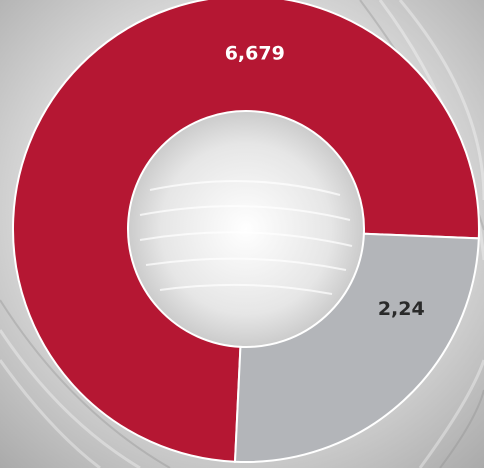 This screenshot has height=468, width=484. Describe the element at coordinates (246, 237) in the screenshot. I see `donut-hole-texture` at that location.